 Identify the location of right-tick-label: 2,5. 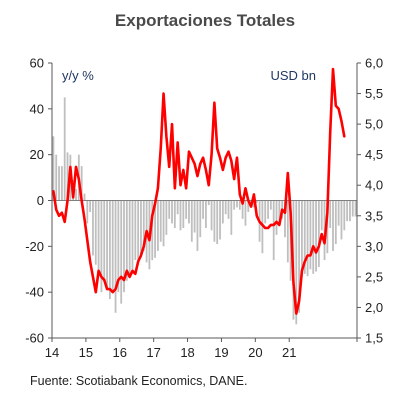
(374, 276).